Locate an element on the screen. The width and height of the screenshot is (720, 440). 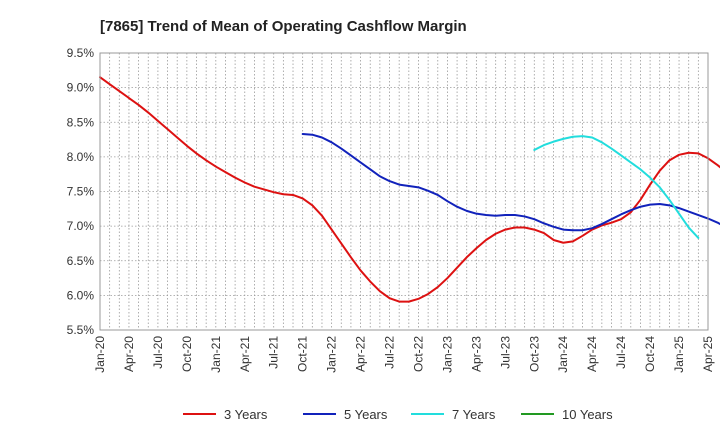
y-tick-label: 8.0% is located at coordinates (81, 157).